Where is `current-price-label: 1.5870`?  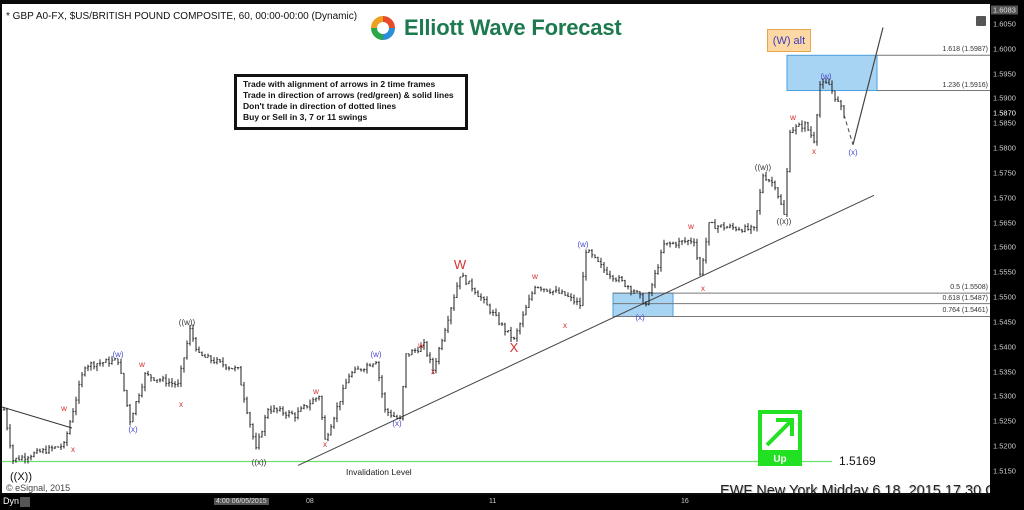
current-price-label: 1.5870 is located at coordinates (1004, 113).